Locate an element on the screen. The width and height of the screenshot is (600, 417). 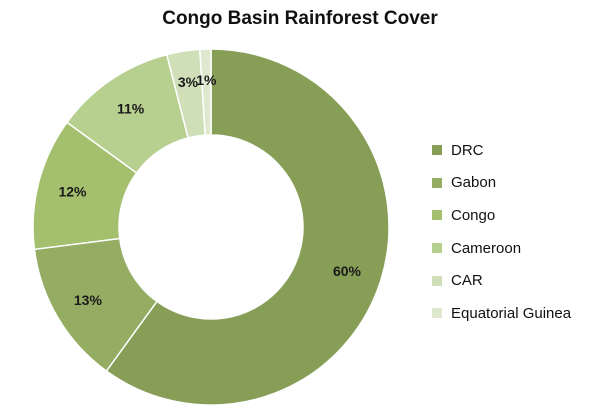
legend-label: Gabon is located at coordinates (474, 183).